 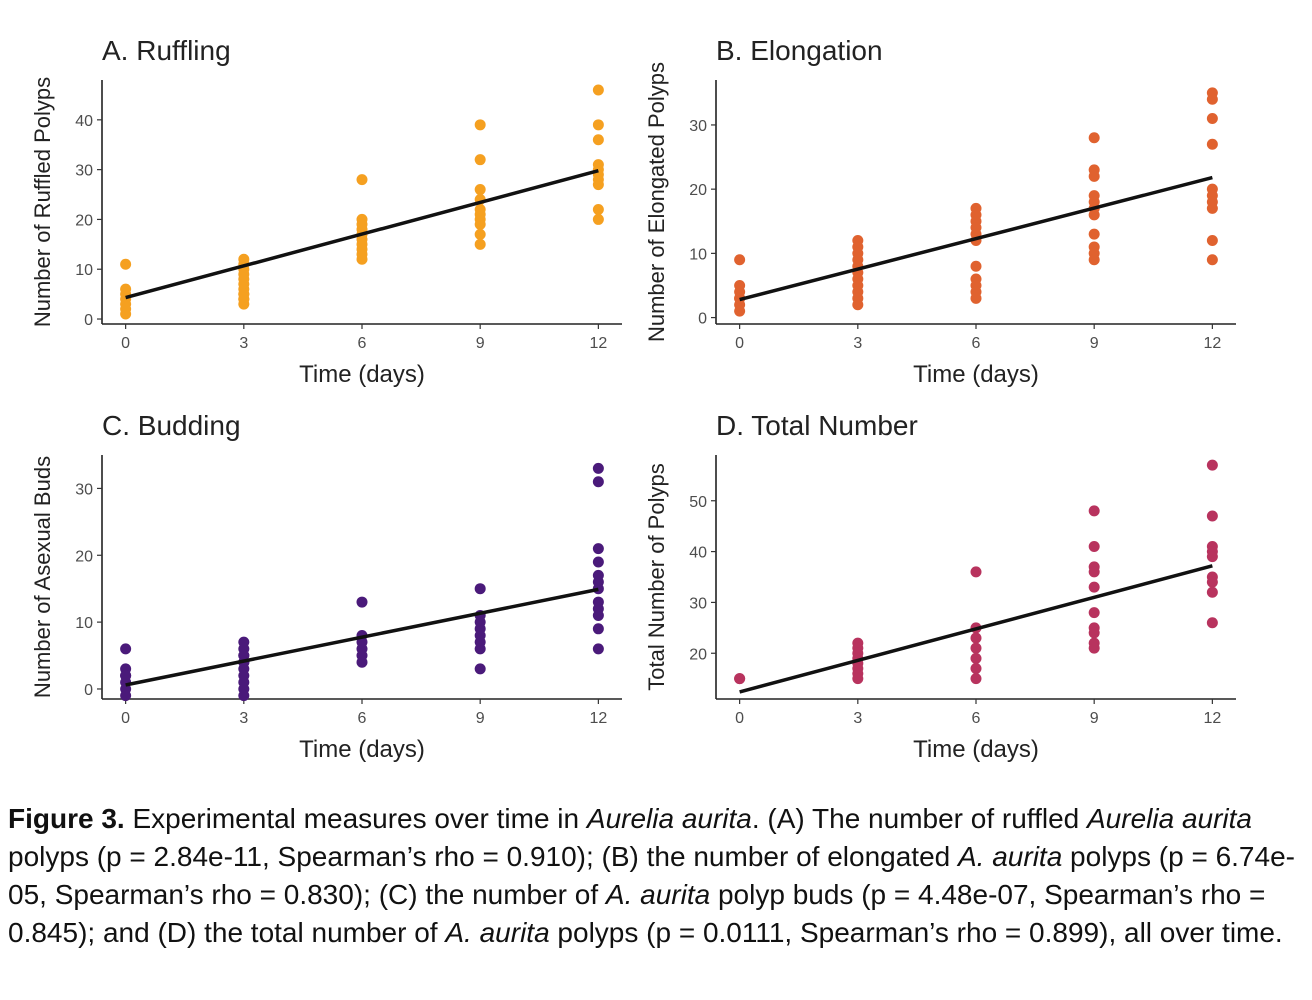 I want to click on y-tick-label: 50, so click(x=698, y=502).